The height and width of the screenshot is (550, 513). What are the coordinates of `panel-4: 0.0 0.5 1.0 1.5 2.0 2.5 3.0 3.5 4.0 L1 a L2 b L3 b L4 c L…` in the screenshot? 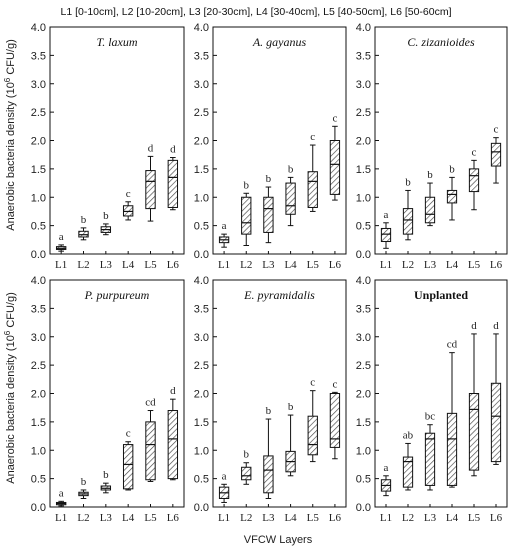 It's located at (108, 399).